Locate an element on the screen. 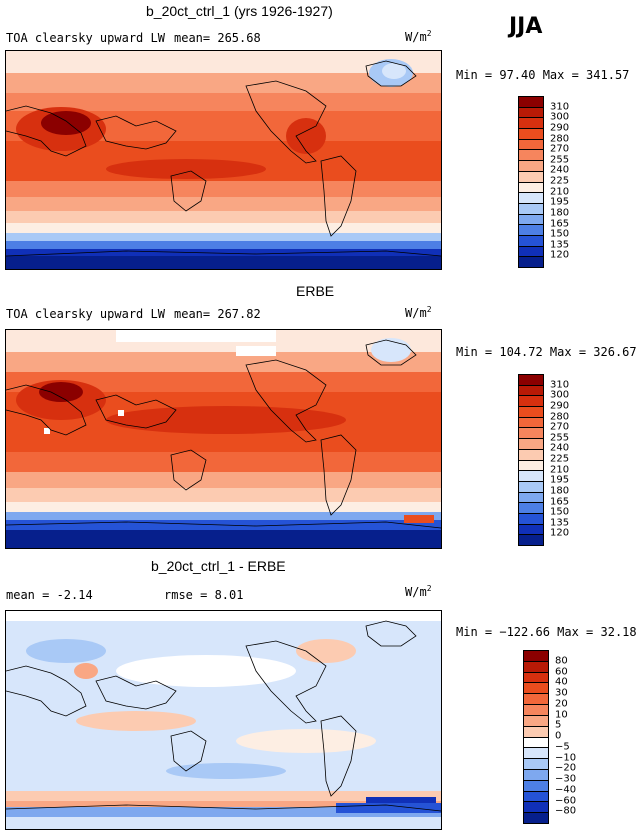 This screenshot has width=643, height=832. panel3-minmax: Min = −122.66 Max = 32.18 is located at coordinates (546, 632).